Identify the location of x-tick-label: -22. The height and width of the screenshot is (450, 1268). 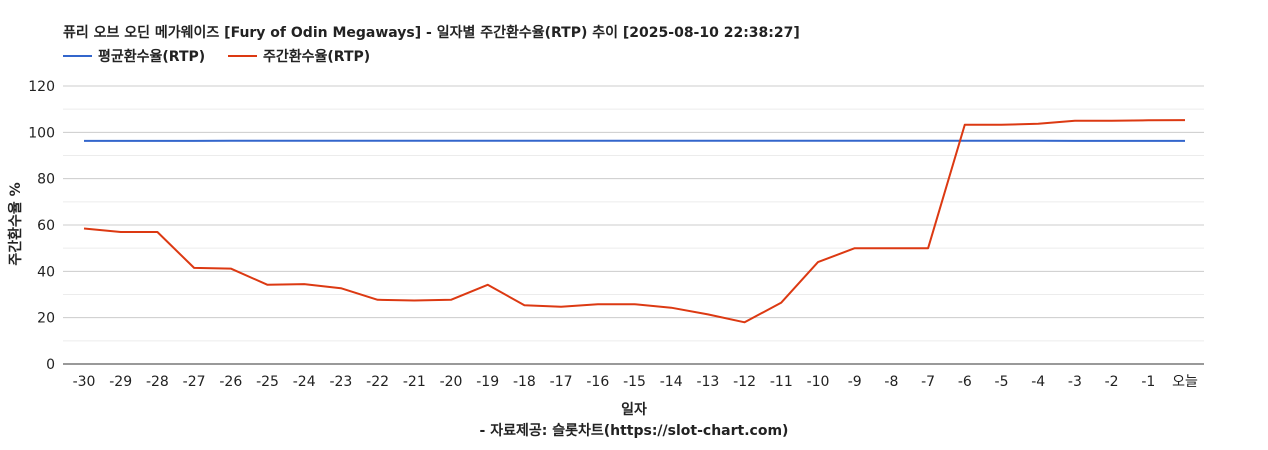
(377, 382).